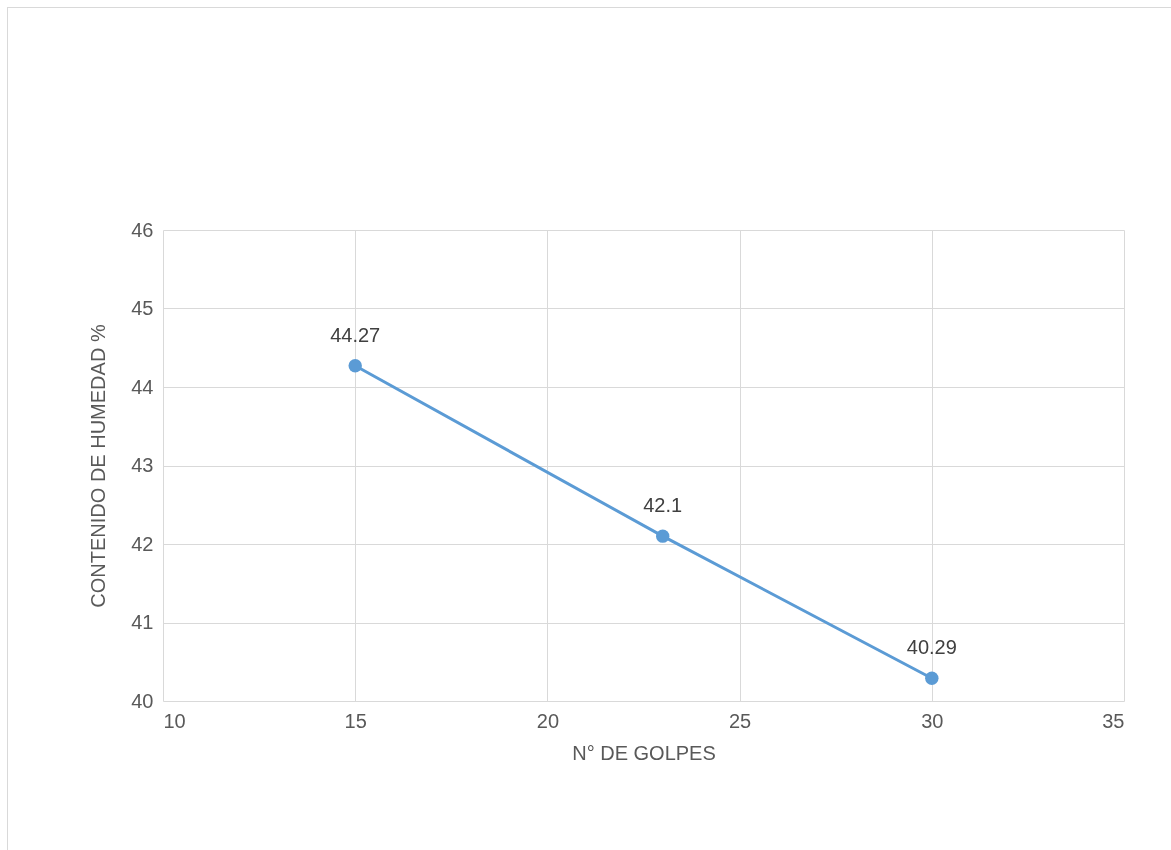  Describe the element at coordinates (932, 720) in the screenshot. I see `x-tick-label: 30` at that location.